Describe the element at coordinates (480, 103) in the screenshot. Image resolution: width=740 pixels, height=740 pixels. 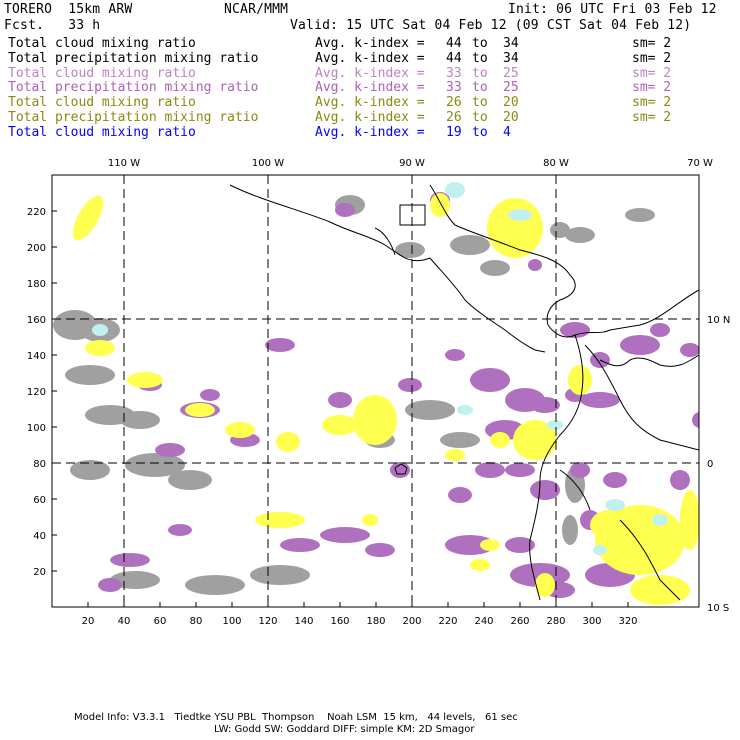
I see `legend-kindex-to-word: to` at that location.